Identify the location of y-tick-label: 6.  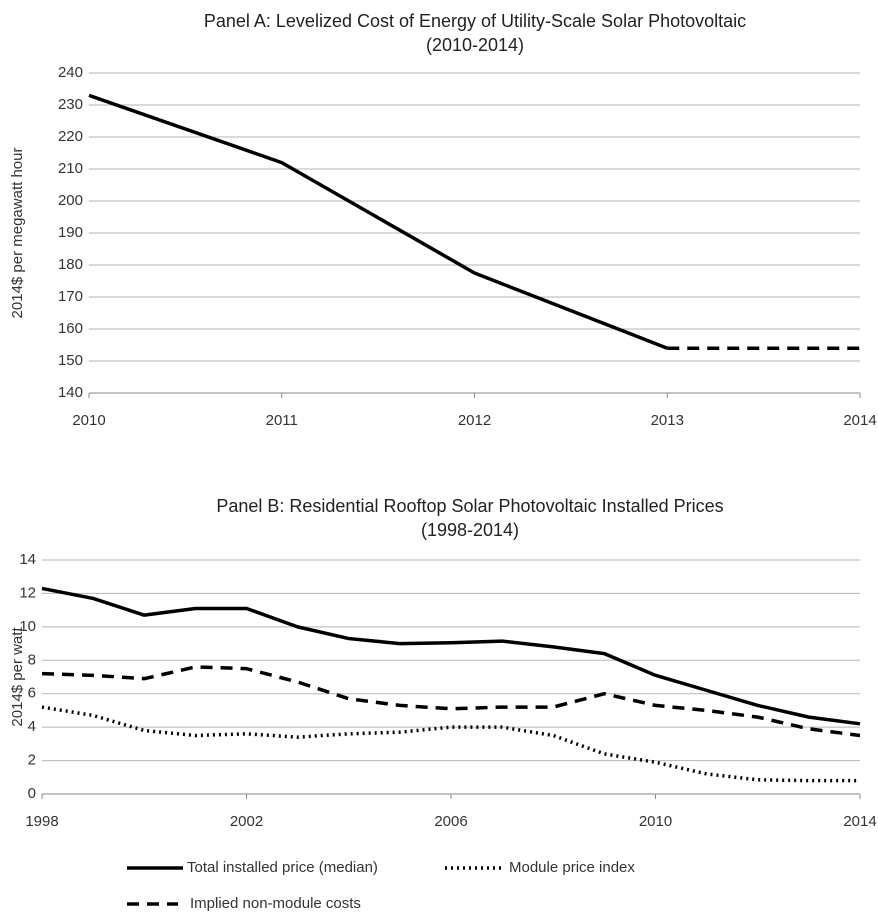
(32, 693).